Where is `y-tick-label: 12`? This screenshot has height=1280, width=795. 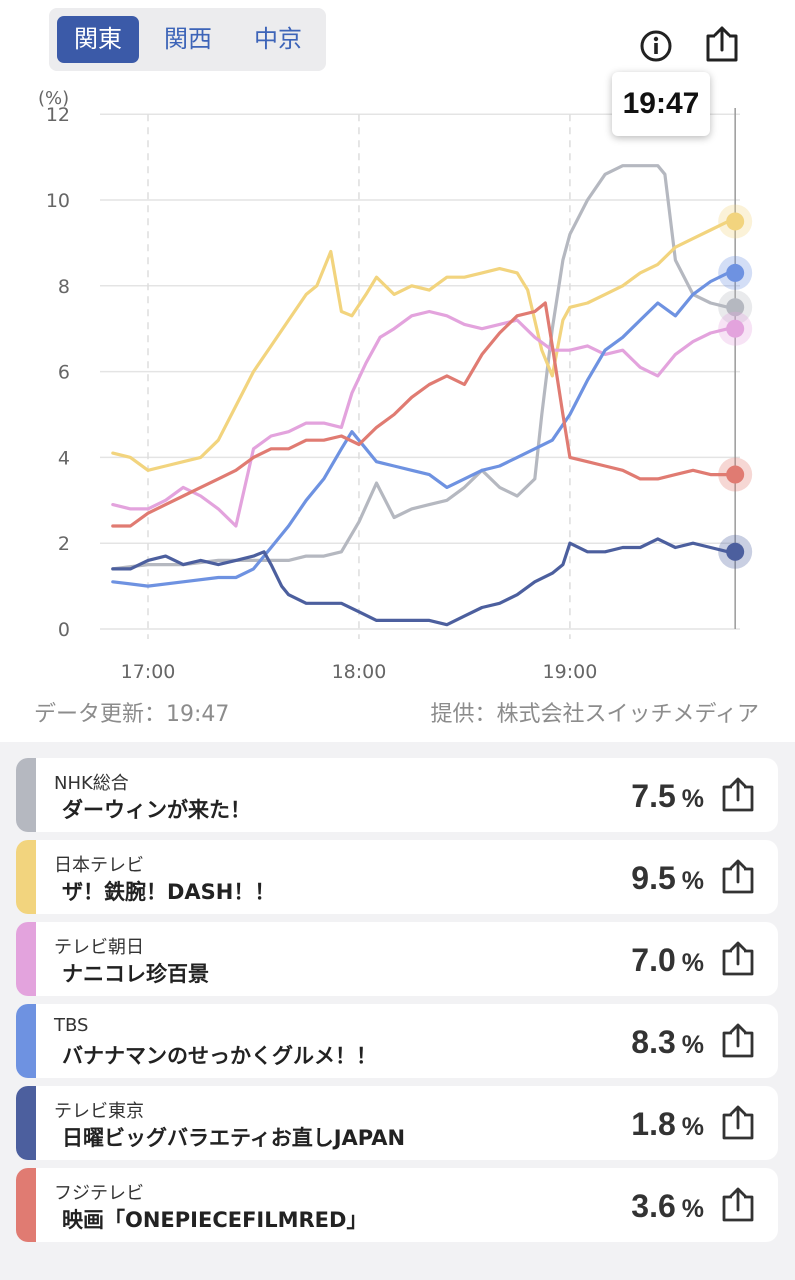
y-tick-label: 12 is located at coordinates (58, 115).